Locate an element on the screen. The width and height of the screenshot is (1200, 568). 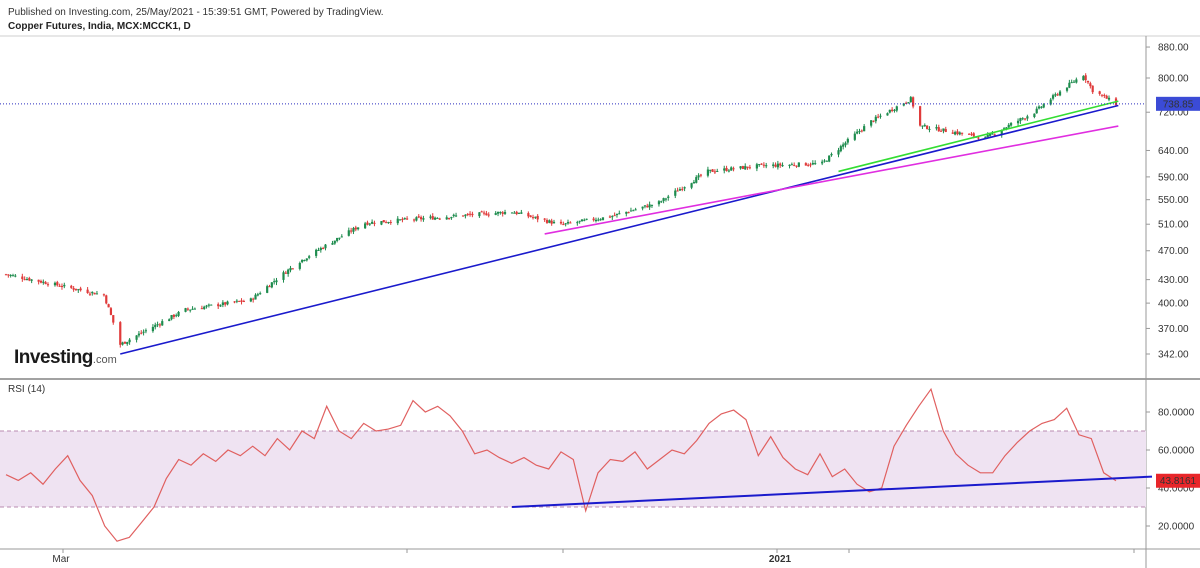
rsi-tick-label: 20.0000 is located at coordinates (1176, 527).